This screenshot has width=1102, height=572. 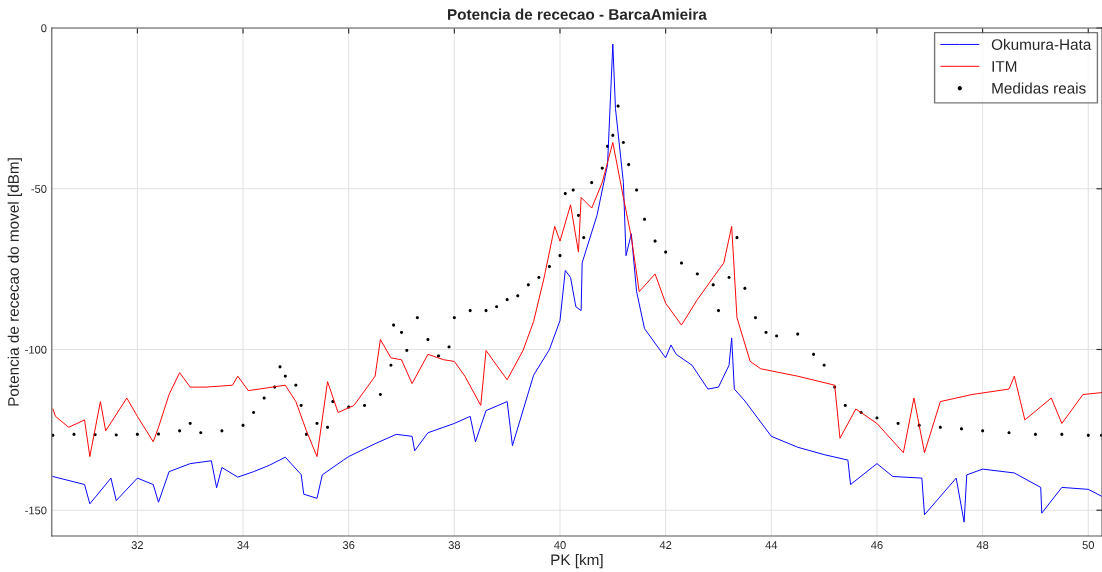 What do you see at coordinates (14, 282) in the screenshot?
I see `y-axis-title: Potencia de rececao do movel [dBm]` at bounding box center [14, 282].